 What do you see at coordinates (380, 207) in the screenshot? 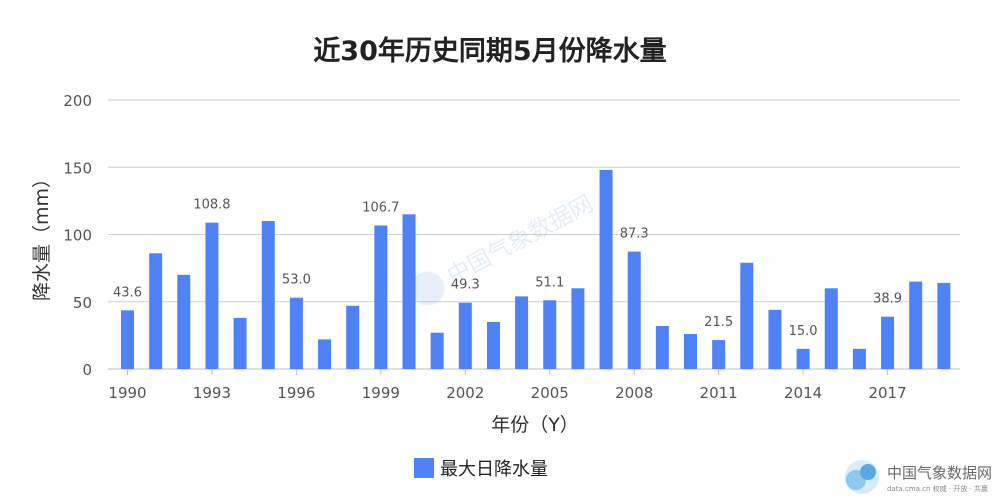
I see `data-label-1999: 106.7` at bounding box center [380, 207].